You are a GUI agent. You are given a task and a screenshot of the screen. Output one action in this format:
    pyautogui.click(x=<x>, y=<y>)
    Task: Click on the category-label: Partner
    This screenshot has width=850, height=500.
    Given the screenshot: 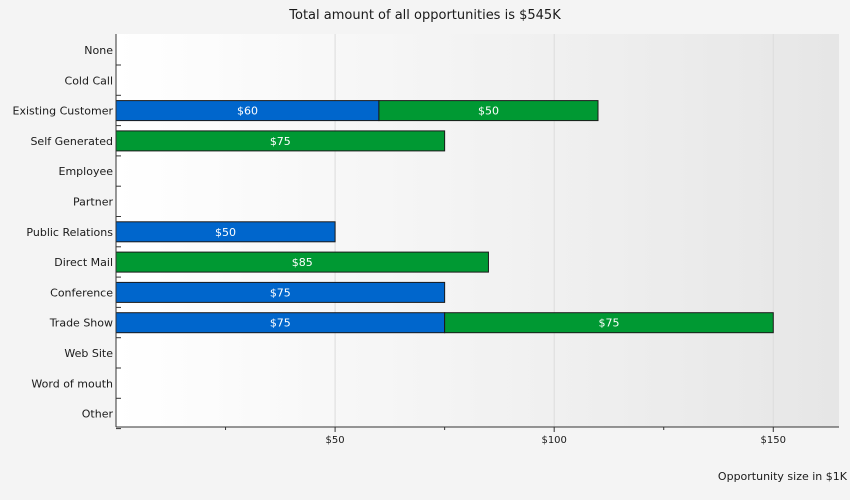 What is the action you would take?
    pyautogui.click(x=93, y=202)
    